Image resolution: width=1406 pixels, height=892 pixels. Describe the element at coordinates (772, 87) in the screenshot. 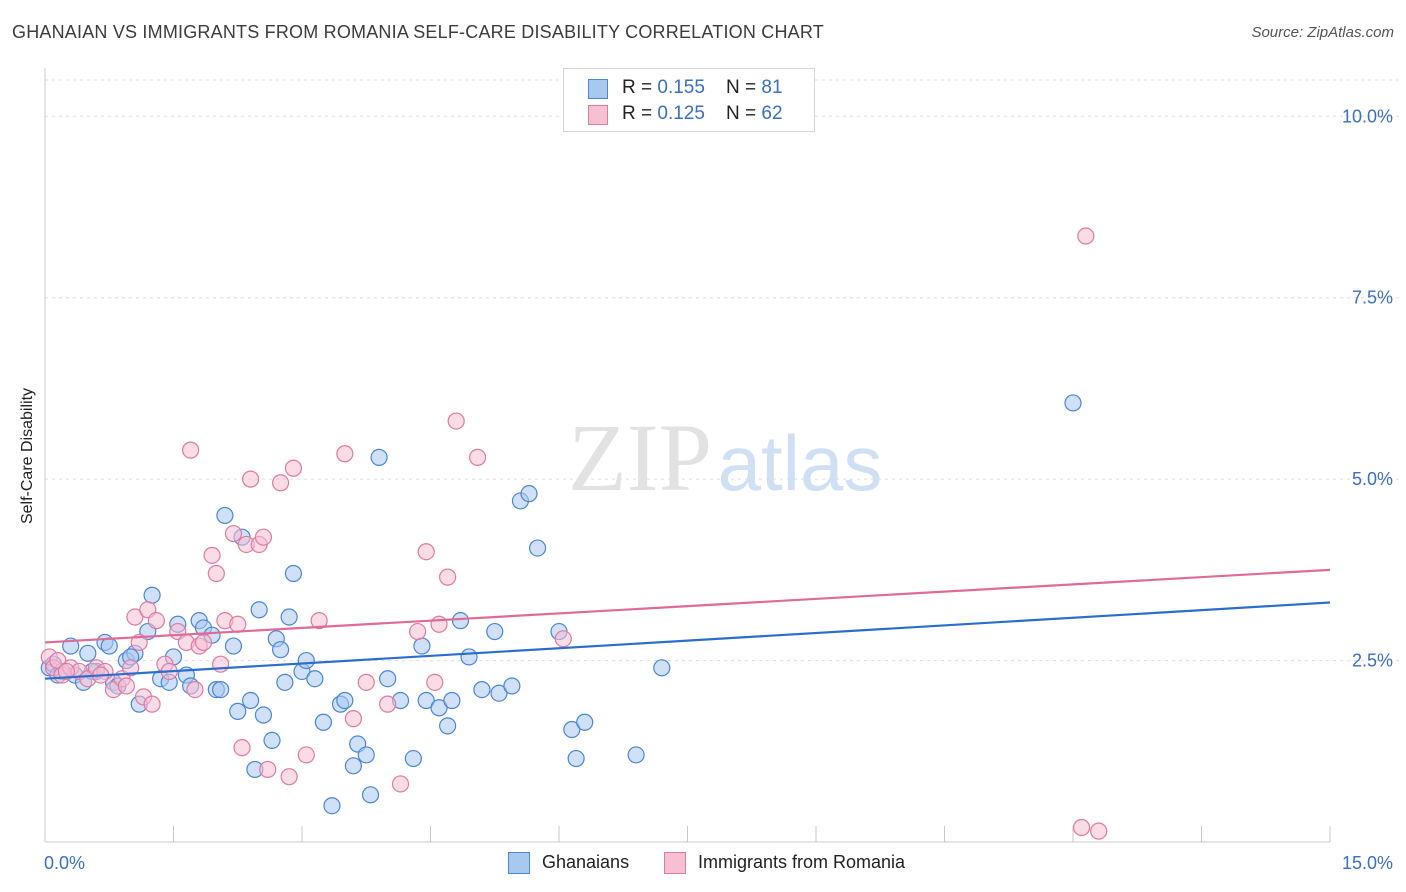

I see `legend-n-value: 81` at that location.